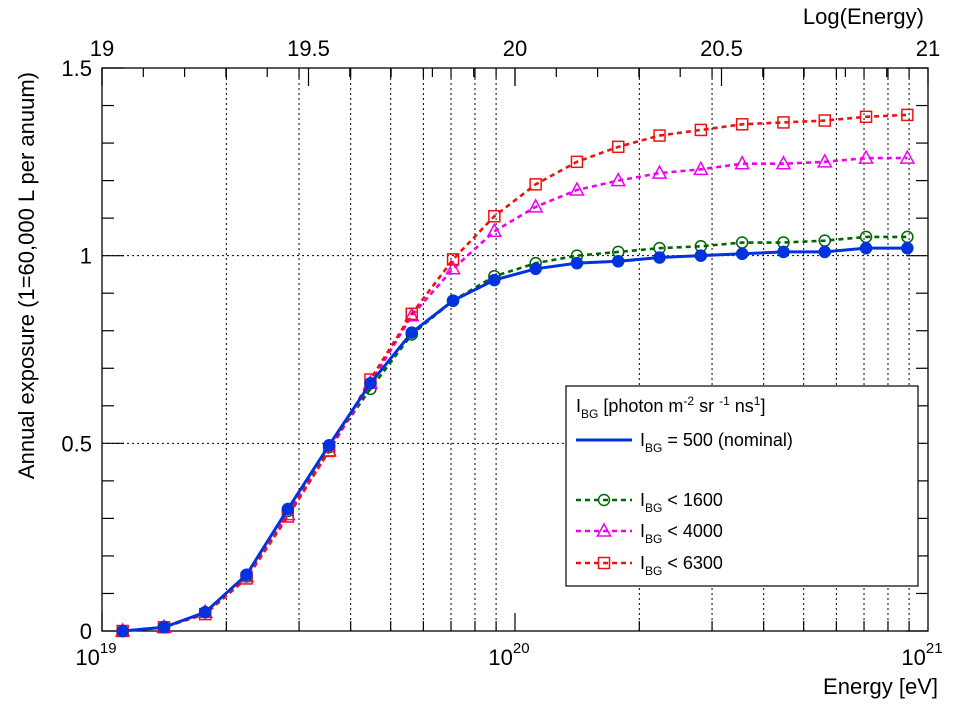 This screenshot has width=956, height=705. I want to click on x-axis-label: Energy [eV], so click(880, 686).